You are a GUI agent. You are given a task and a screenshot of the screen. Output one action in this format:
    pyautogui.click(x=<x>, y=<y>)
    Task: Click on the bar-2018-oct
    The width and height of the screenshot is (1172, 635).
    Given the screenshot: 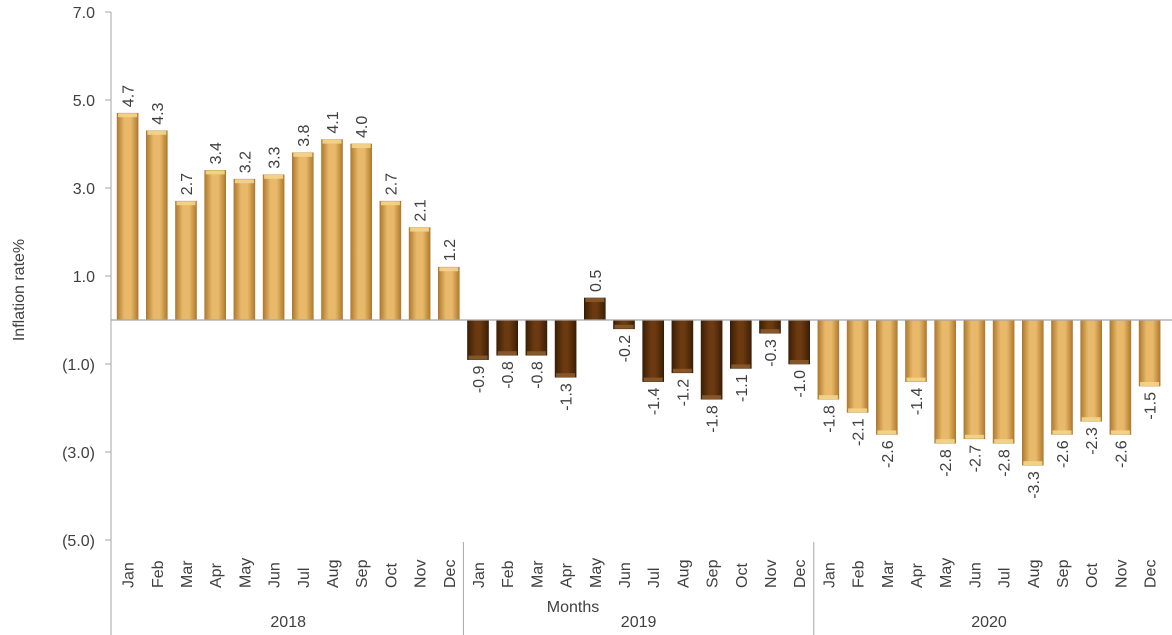 What is the action you would take?
    pyautogui.click(x=390, y=260)
    